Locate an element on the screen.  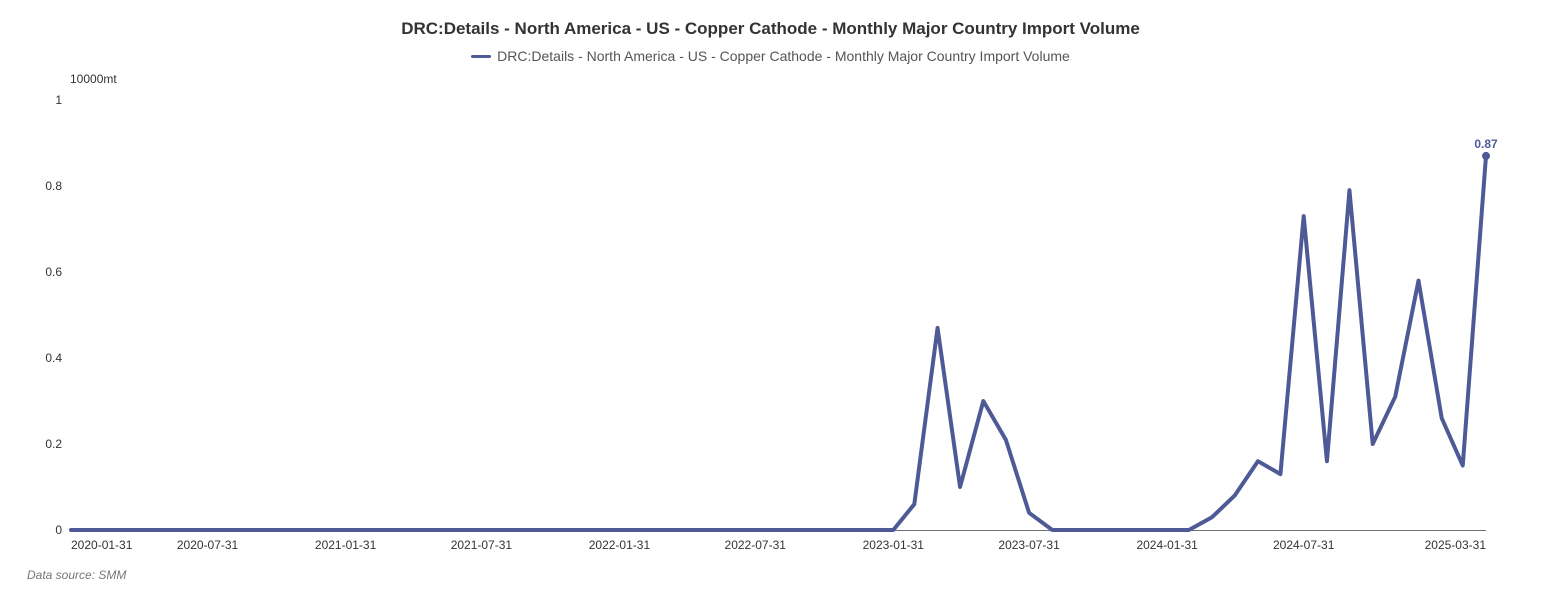
x-tick-label: 2024-01-31 is located at coordinates (1167, 545).